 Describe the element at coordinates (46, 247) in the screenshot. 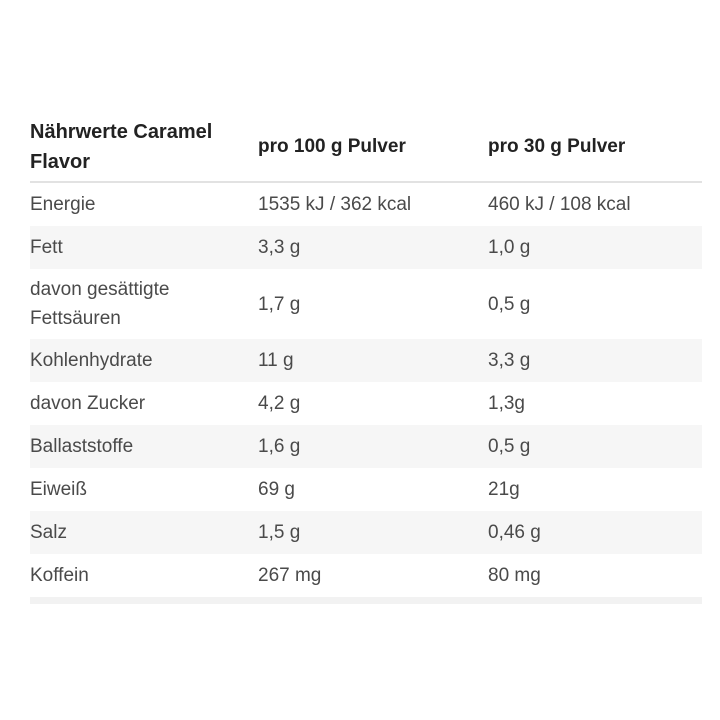

I see `row-label: Fett` at that location.